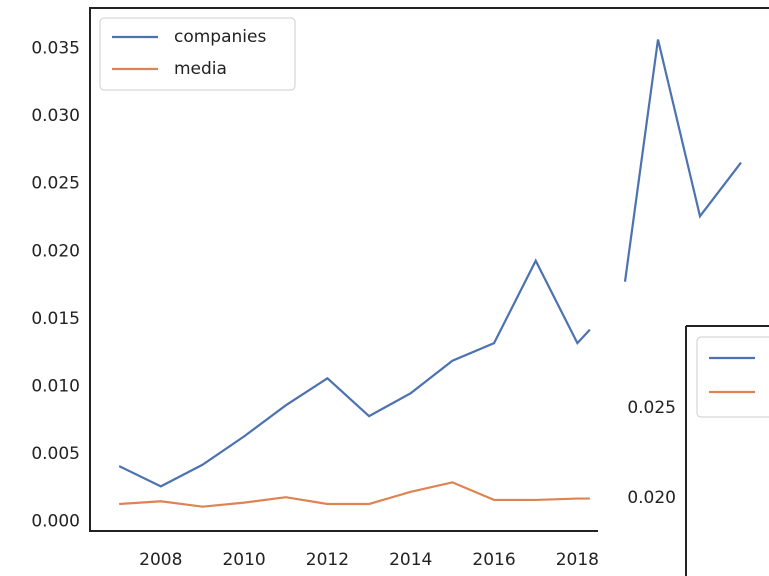 This screenshot has width=769, height=576. What do you see at coordinates (55, 116) in the screenshot?
I see `y-tick-label: 0.030` at bounding box center [55, 116].